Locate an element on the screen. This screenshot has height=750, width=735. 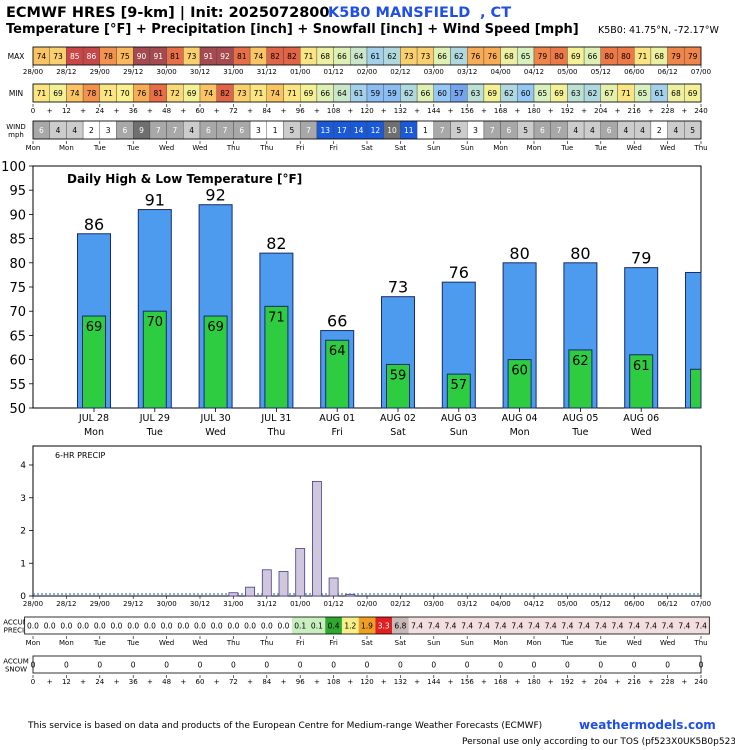
max-temp-value: 61 is located at coordinates (376, 56).